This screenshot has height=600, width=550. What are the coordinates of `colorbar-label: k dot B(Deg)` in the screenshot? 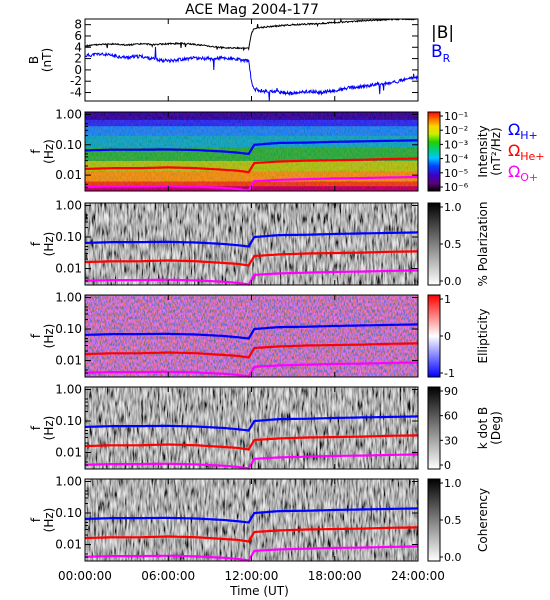 It's located at (489, 428).